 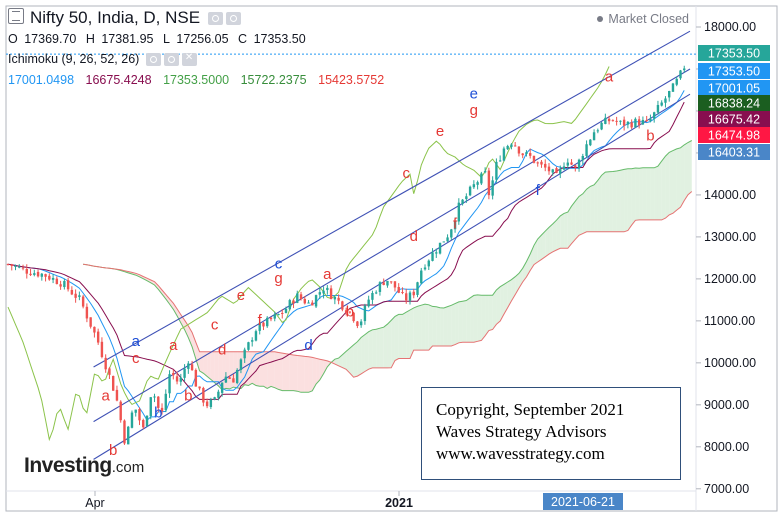 What do you see at coordinates (260, 320) in the screenshot?
I see `wave-label: f` at bounding box center [260, 320].